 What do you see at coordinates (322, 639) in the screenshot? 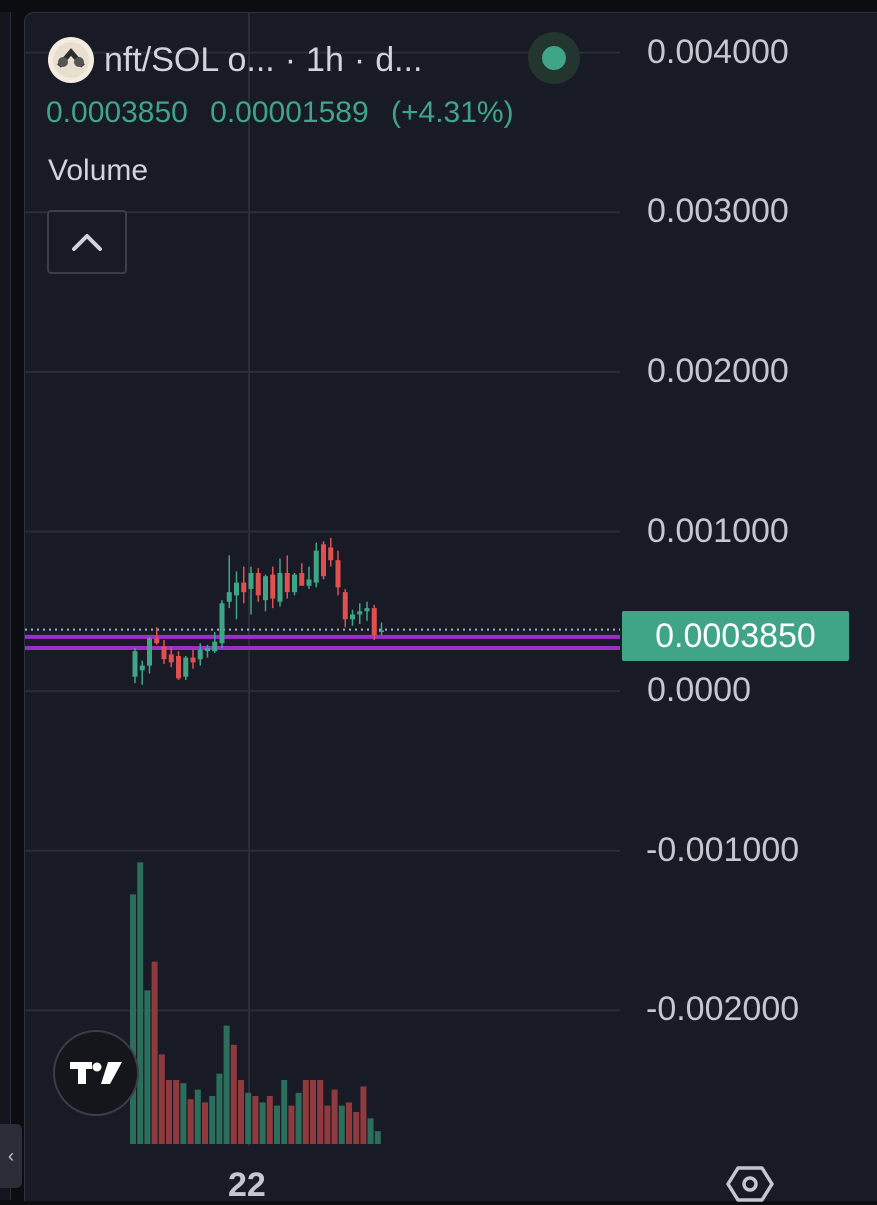
I see `level-lines` at bounding box center [322, 639].